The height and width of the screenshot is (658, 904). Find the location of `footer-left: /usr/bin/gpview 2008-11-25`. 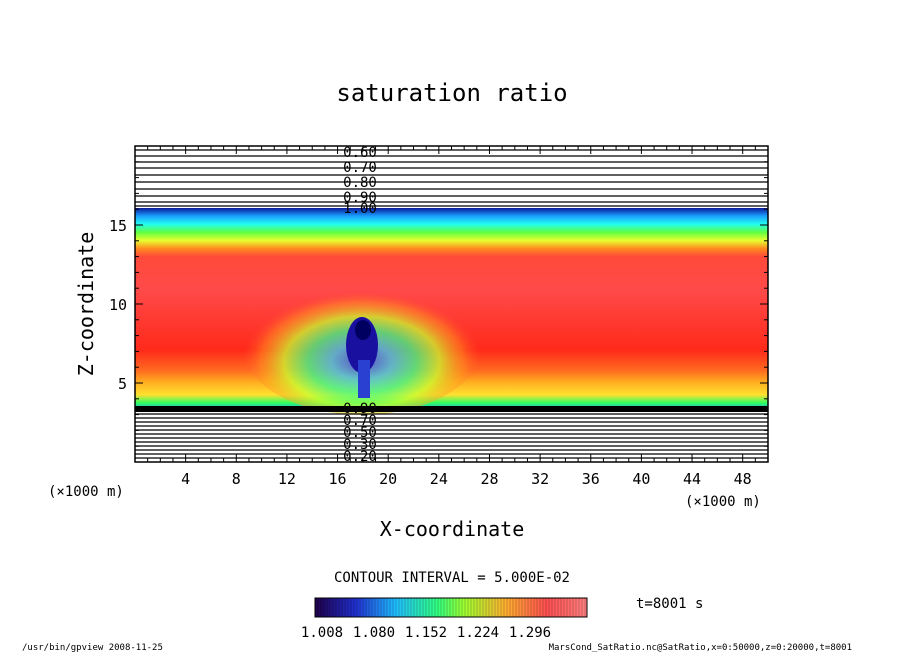

footer-left: /usr/bin/gpview 2008-11-25 is located at coordinates (92, 648).